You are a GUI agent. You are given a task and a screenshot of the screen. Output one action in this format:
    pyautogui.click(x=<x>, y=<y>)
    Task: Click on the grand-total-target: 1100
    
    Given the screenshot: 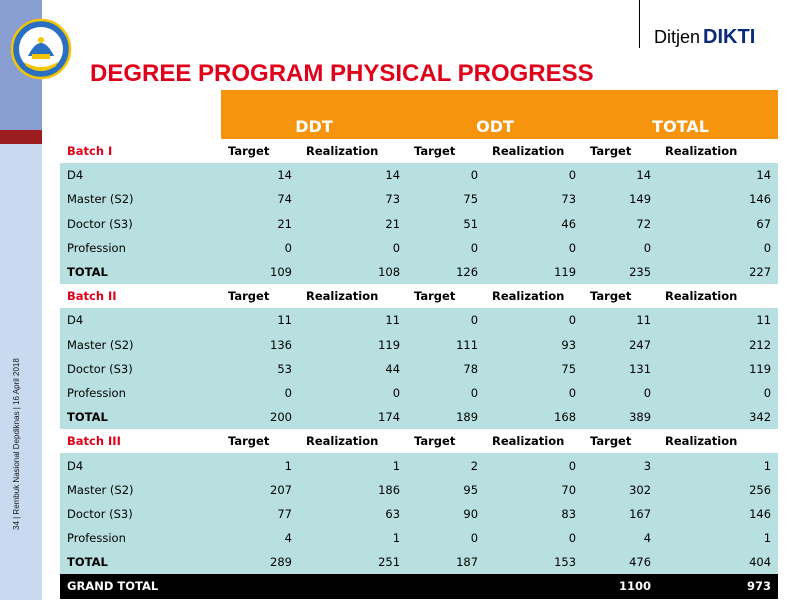 What is the action you would take?
    pyautogui.click(x=621, y=586)
    